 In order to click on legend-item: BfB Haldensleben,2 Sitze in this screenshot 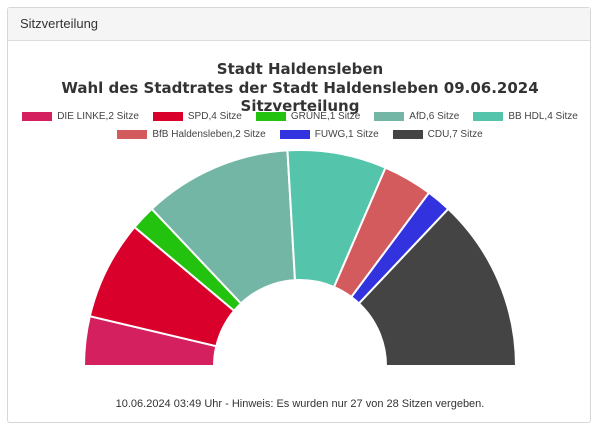, I will do `click(191, 134)`.